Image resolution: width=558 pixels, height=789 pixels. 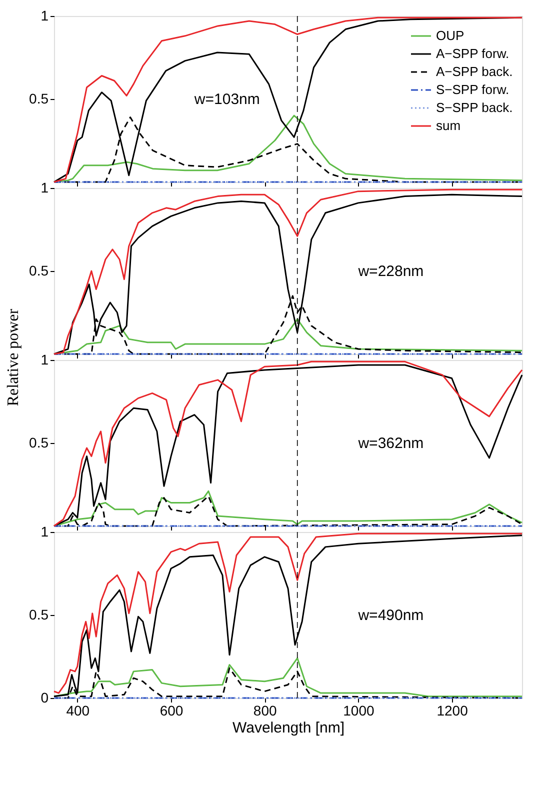 What do you see at coordinates (474, 71) in the screenshot?
I see `legend-label: A−SPP back.` at bounding box center [474, 71].